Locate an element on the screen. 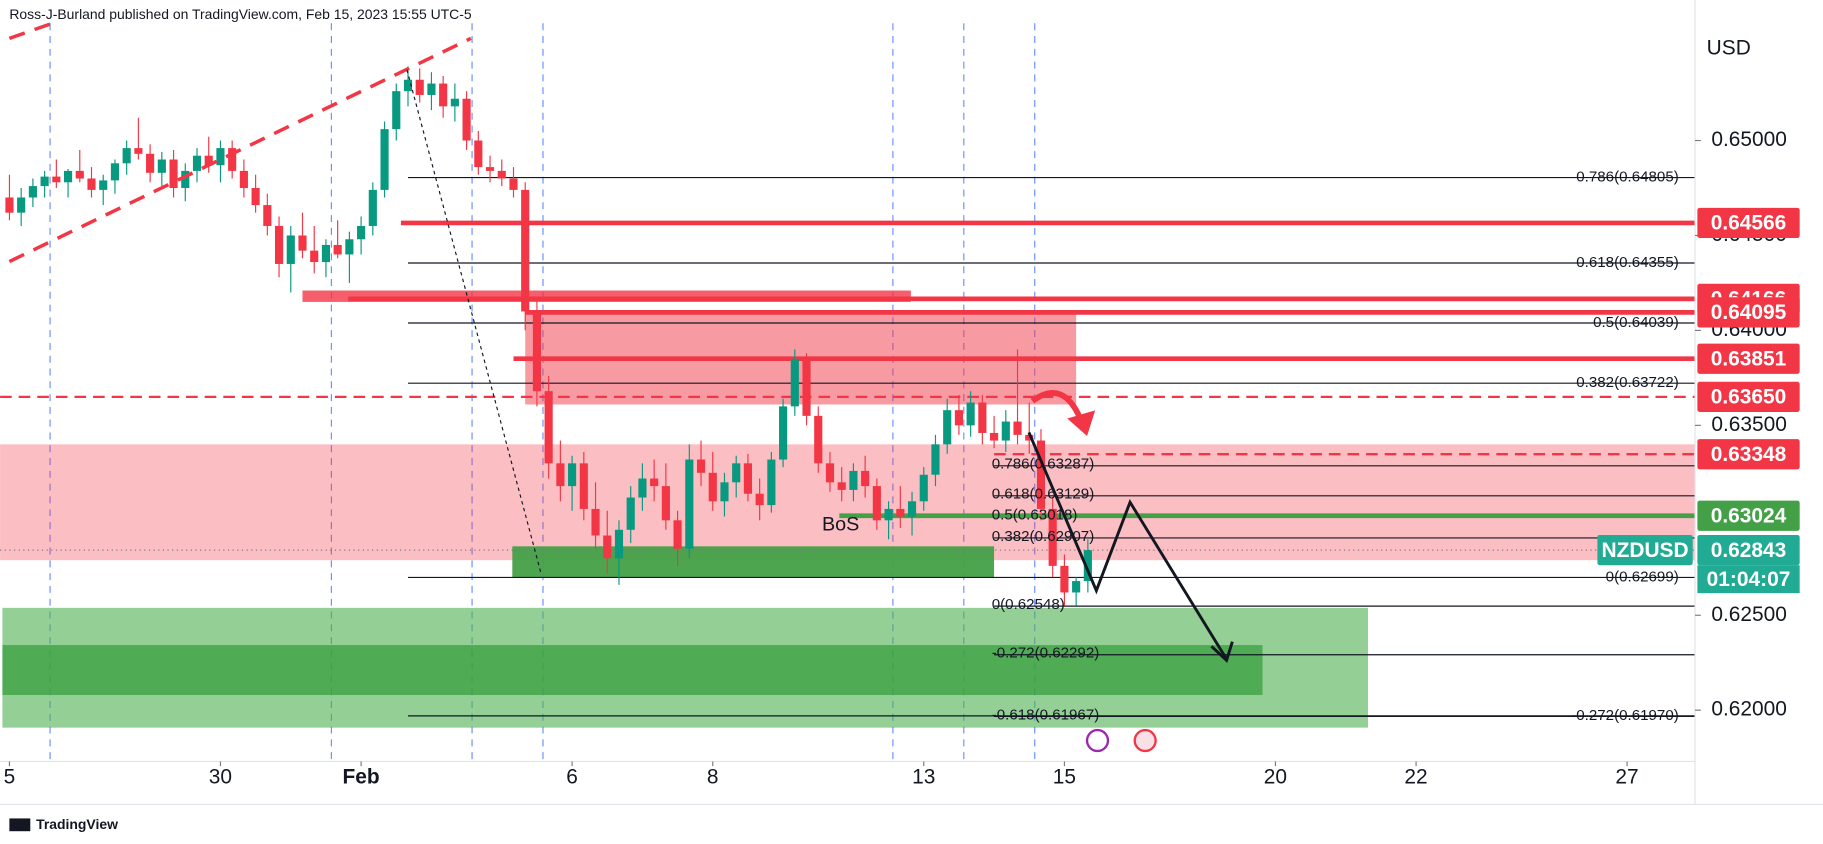 This screenshot has height=844, width=1823. countdown-box is located at coordinates (1748, 579).